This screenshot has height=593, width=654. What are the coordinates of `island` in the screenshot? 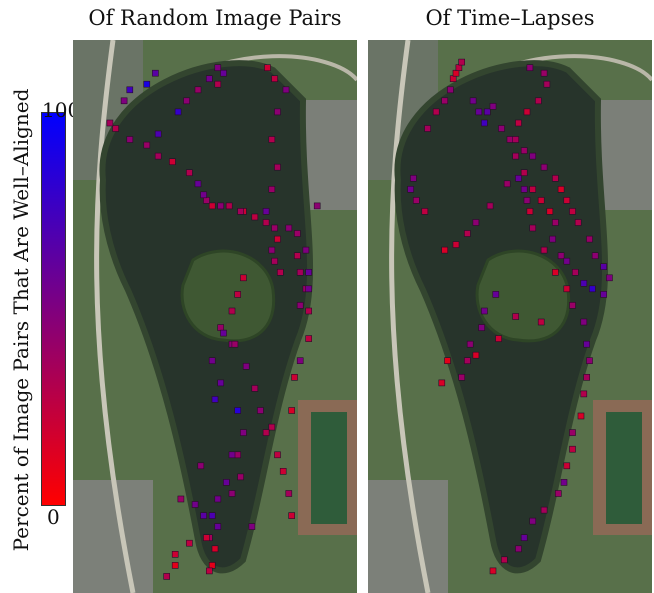 It's located at (228, 296).